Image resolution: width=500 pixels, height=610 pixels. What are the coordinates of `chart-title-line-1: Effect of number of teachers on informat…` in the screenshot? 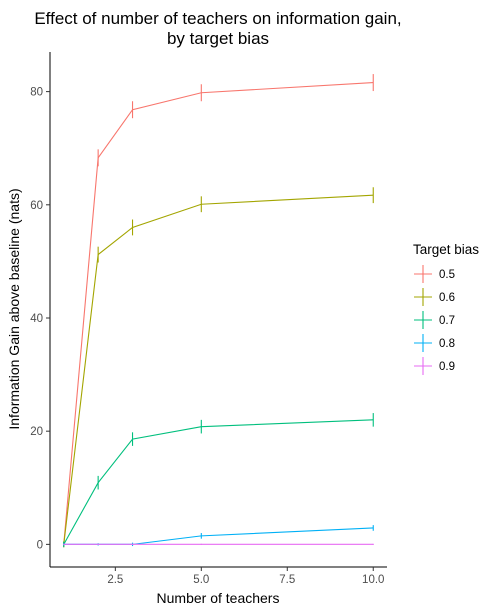 It's located at (217, 18).